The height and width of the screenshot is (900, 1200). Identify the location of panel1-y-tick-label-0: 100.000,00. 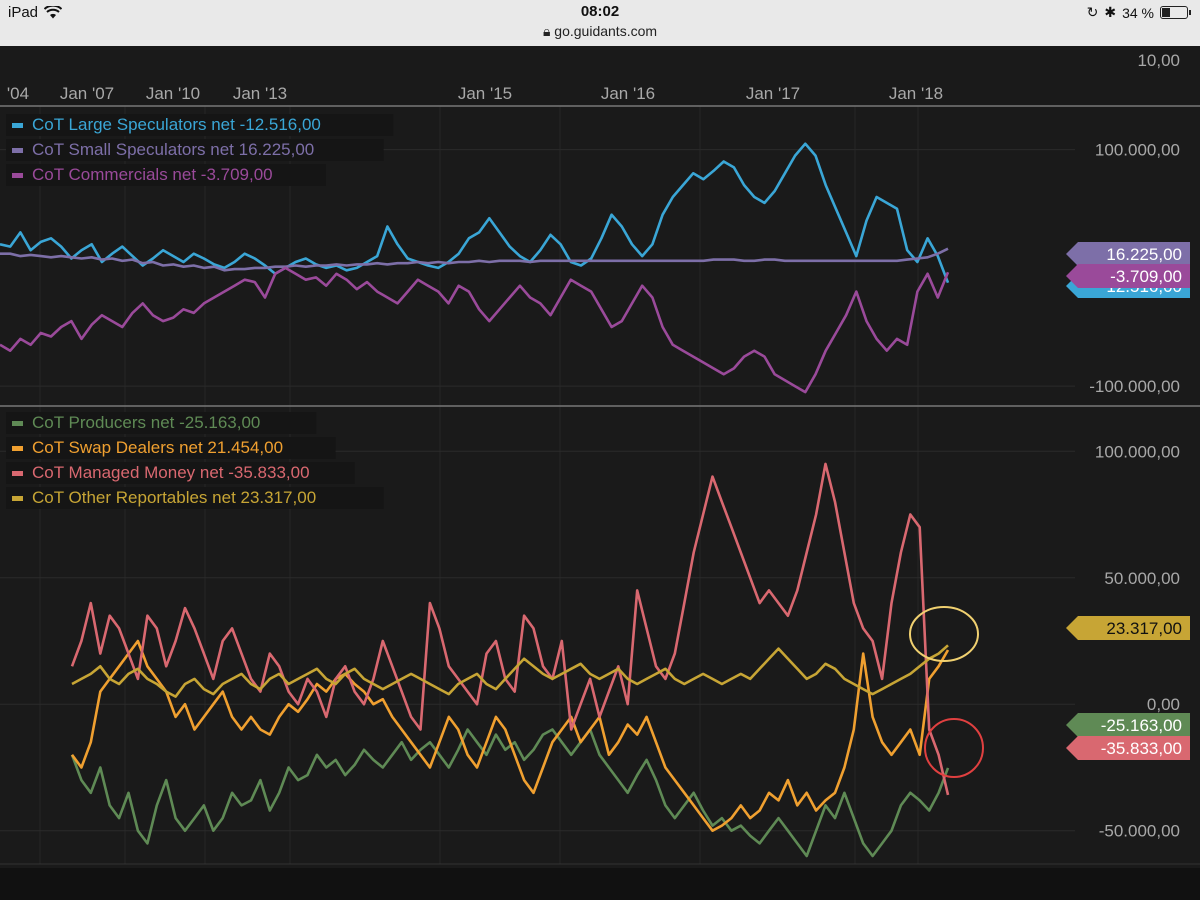
(1137, 150).